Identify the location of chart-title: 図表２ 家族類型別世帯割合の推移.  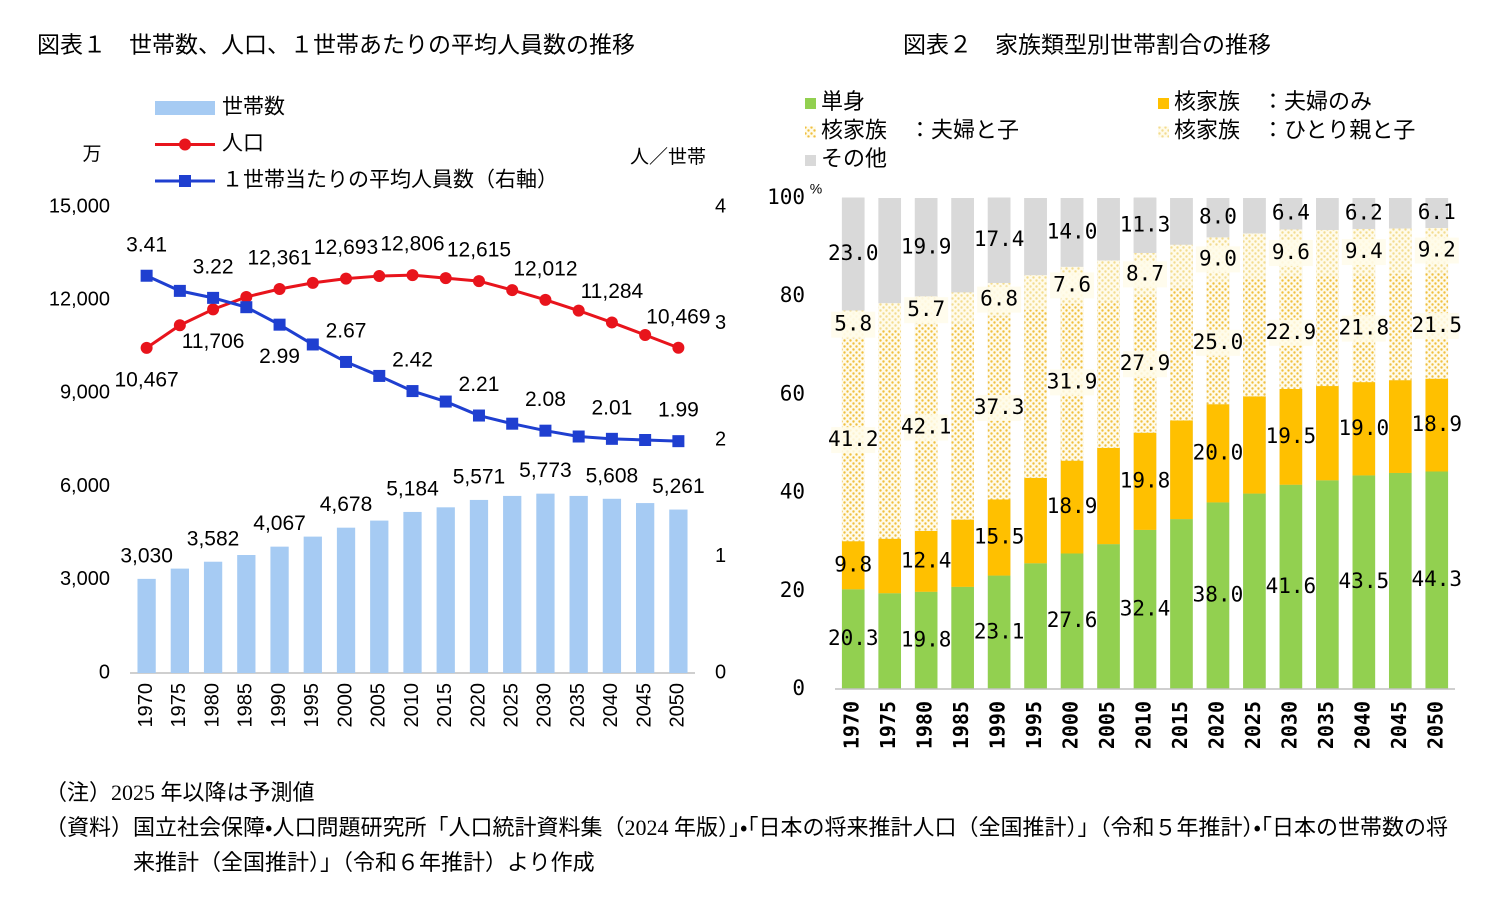
(1087, 44).